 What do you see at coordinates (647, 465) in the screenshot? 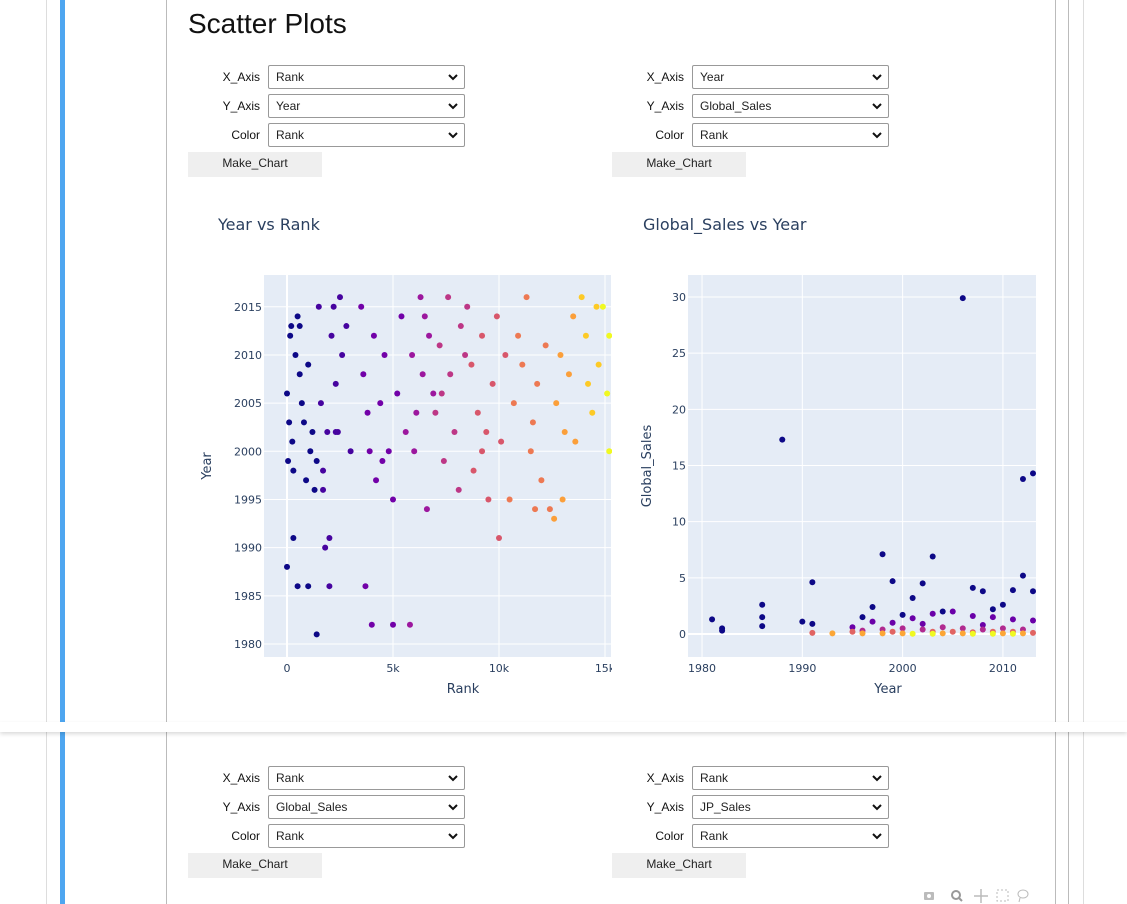
I see `y-axis-label: Global_Sales` at bounding box center [647, 465].